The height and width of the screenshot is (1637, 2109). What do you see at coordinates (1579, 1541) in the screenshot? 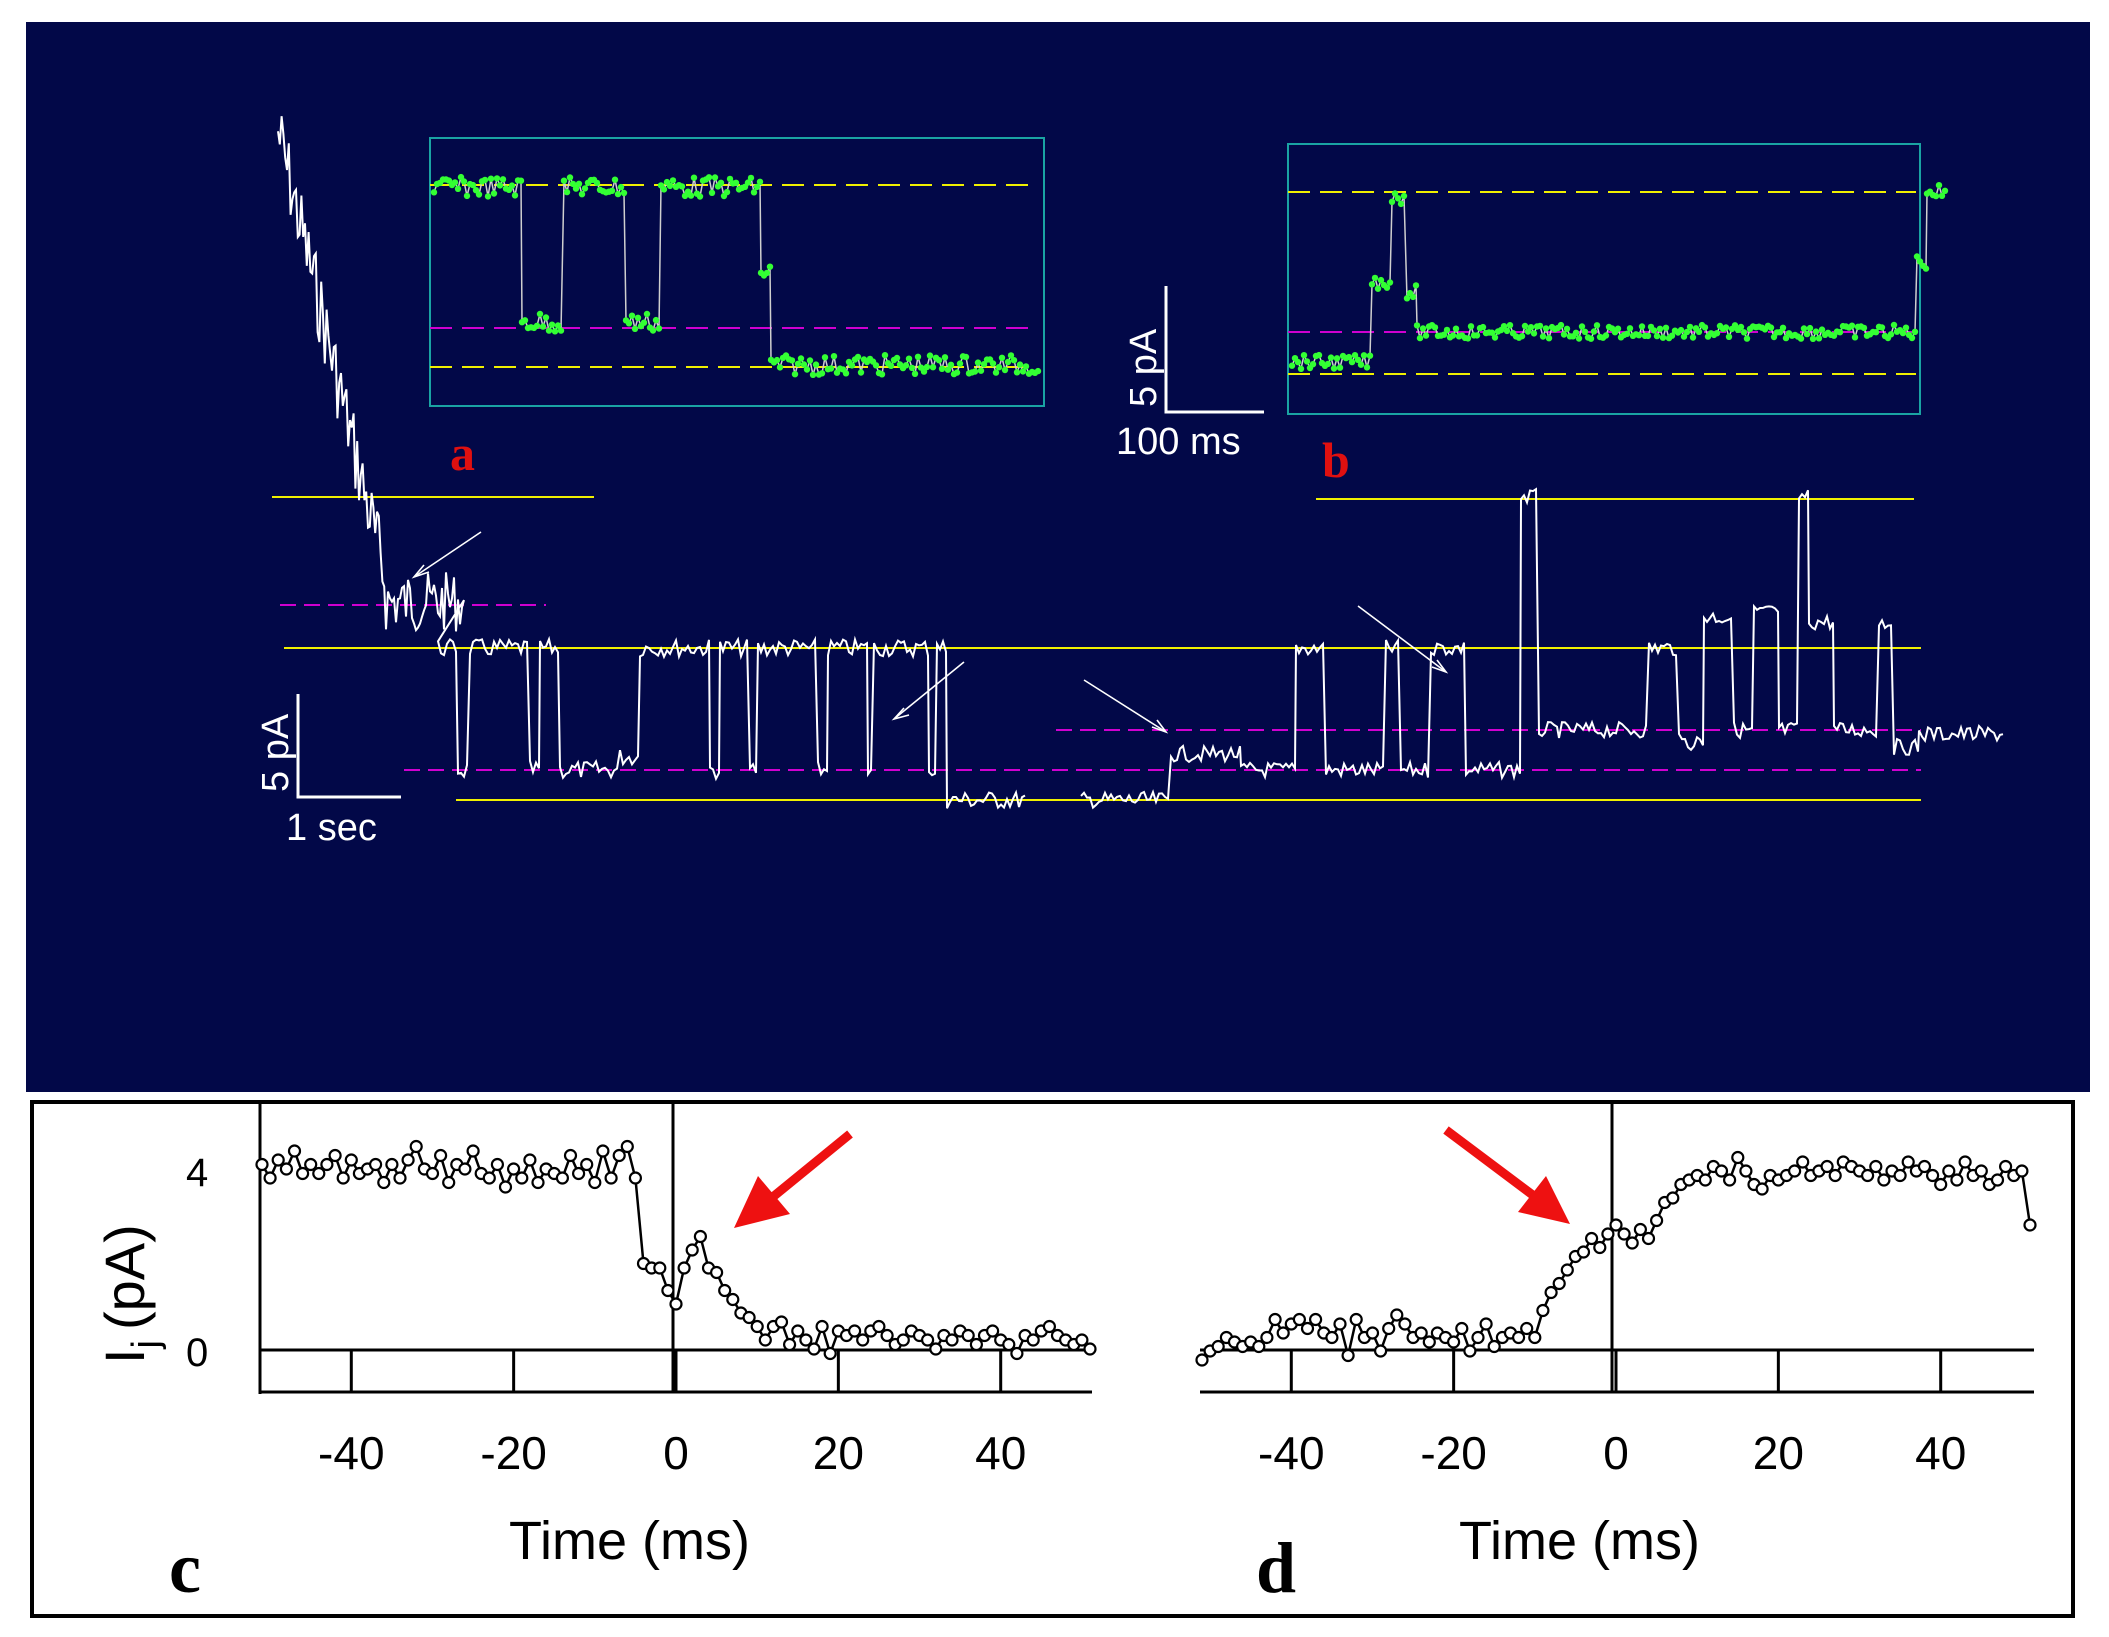
I see `panel-d-xlabel: Time (ms)` at bounding box center [1579, 1541].